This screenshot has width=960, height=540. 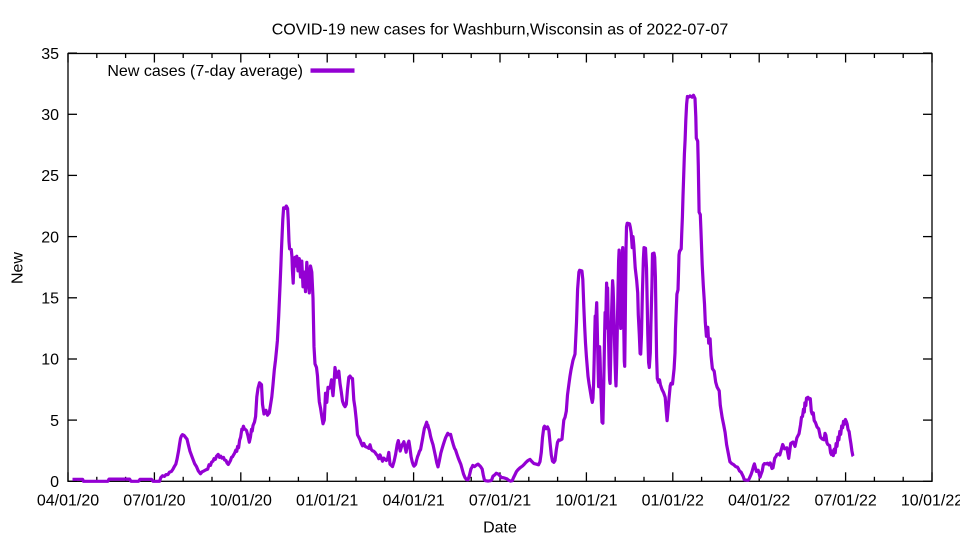 I want to click on svg-text: 5, so click(x=54, y=421).